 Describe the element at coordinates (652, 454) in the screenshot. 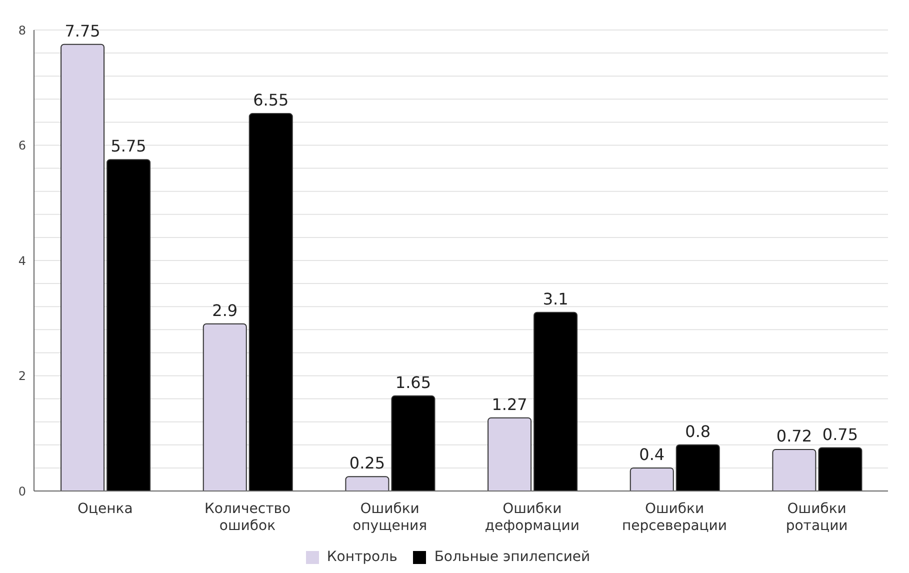

I see `data-label: 0.4` at that location.